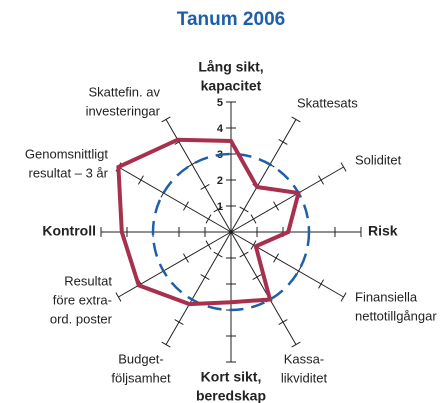 The height and width of the screenshot is (403, 440). I want to click on axis-label: Skattefin. av, so click(124, 91).